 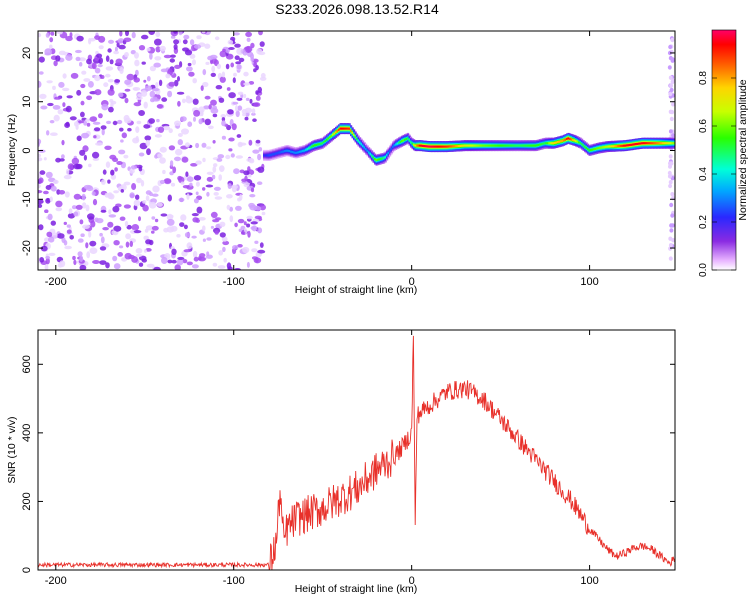 I want to click on colorbar-frame, so click(x=724, y=150).